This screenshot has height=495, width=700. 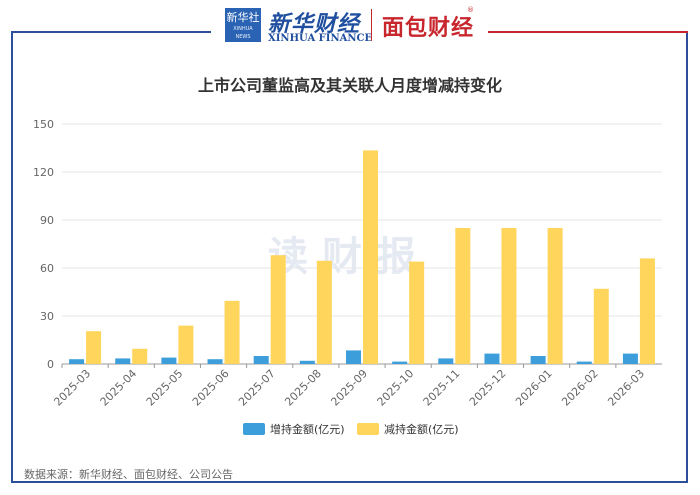 I want to click on legend-swatch-decrease, so click(x=368, y=429).